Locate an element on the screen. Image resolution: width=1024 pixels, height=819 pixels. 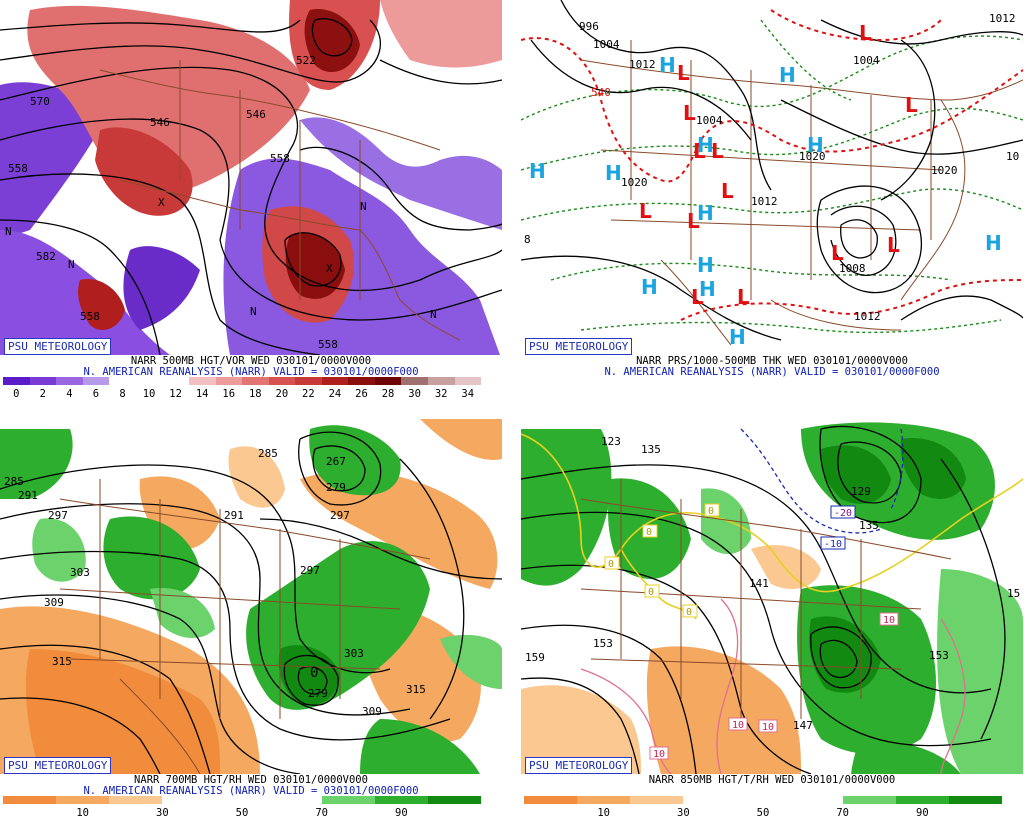
height-label: 522 is located at coordinates (306, 60).